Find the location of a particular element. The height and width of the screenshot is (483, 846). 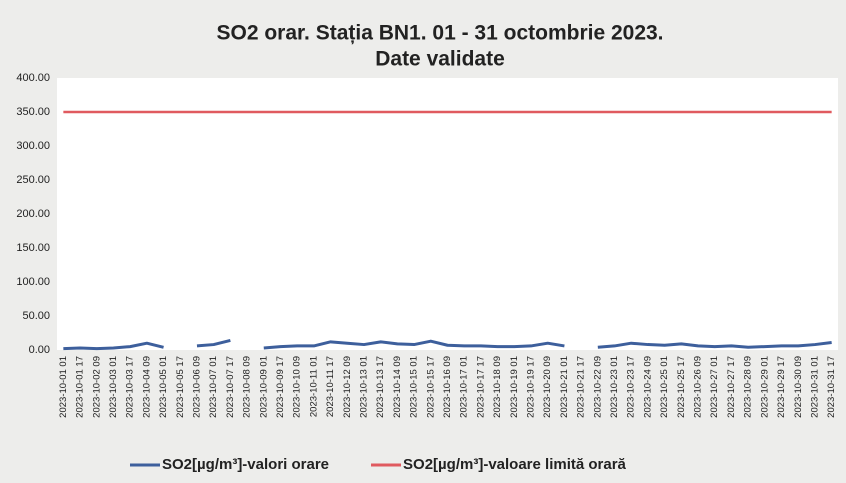

x-tick-label: 2023-10-09 17 is located at coordinates (280, 387).